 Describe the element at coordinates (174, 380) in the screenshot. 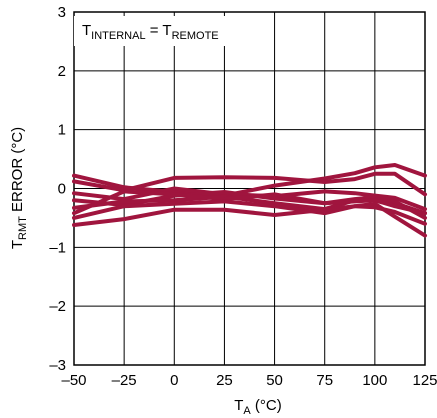

I see `x-tick-label: 0` at that location.